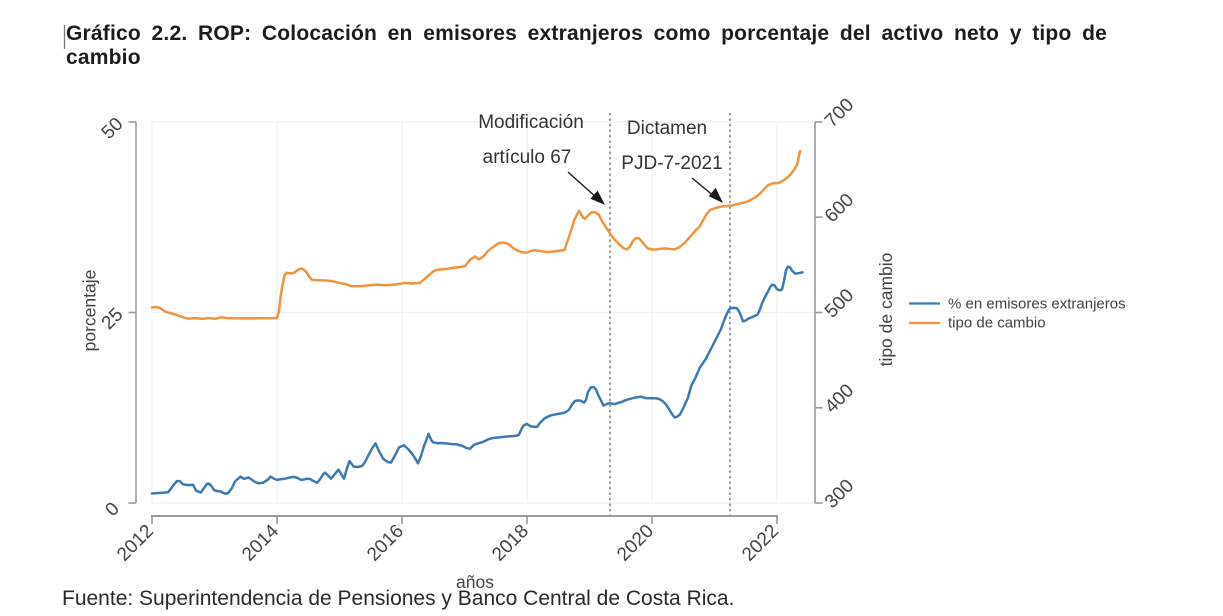 The image size is (1223, 616). What do you see at coordinates (839, 398) in the screenshot?
I see `svg-text: 400` at bounding box center [839, 398].